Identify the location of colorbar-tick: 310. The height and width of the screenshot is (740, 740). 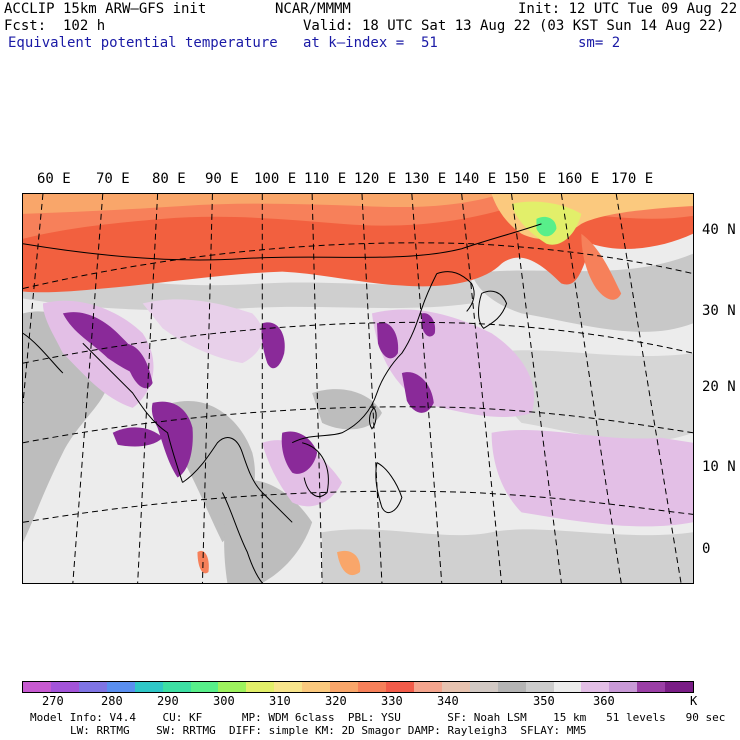
(280, 701).